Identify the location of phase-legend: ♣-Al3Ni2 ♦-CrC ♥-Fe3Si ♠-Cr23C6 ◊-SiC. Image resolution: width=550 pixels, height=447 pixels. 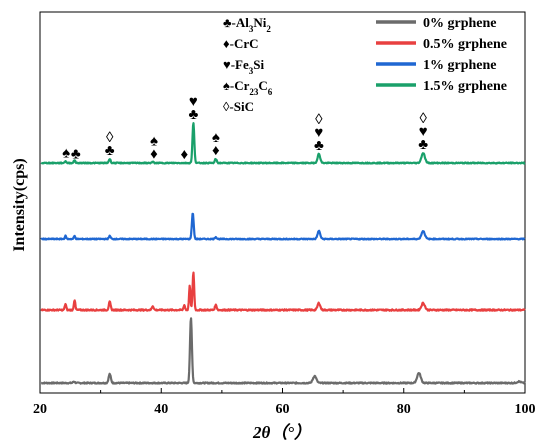
(248, 64).